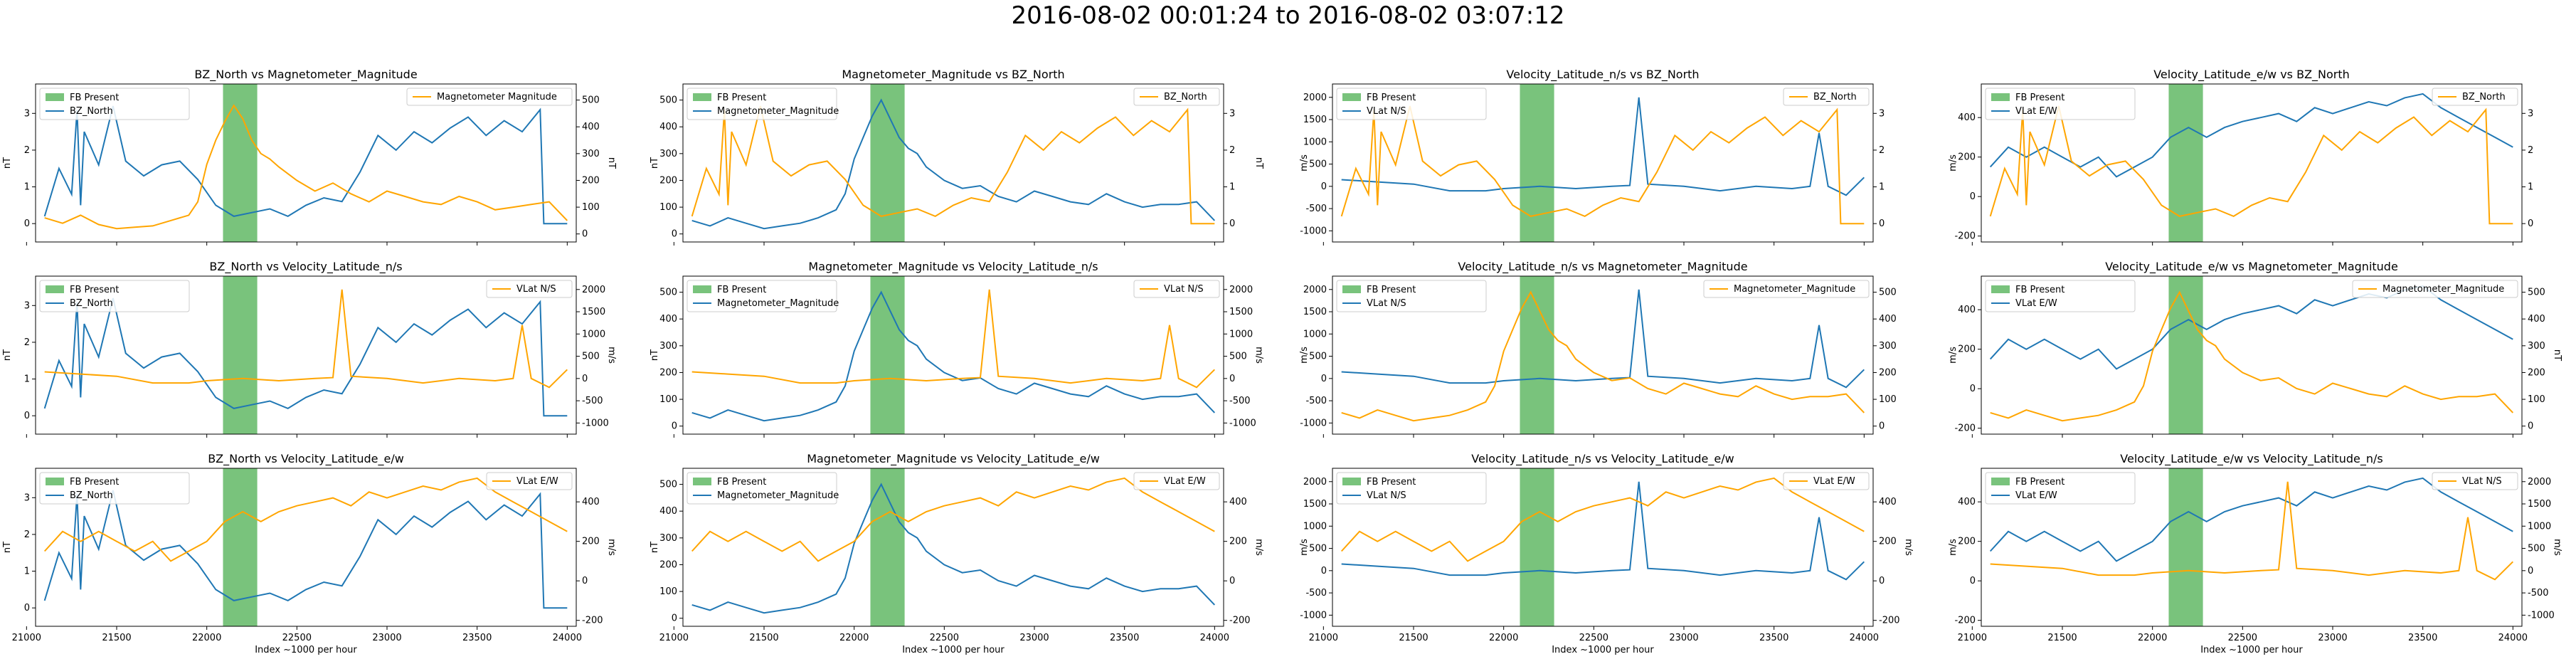 Image resolution: width=2576 pixels, height=664 pixels. What do you see at coordinates (674, 638) in the screenshot?
I see `x-tick-label: 21000` at bounding box center [674, 638].